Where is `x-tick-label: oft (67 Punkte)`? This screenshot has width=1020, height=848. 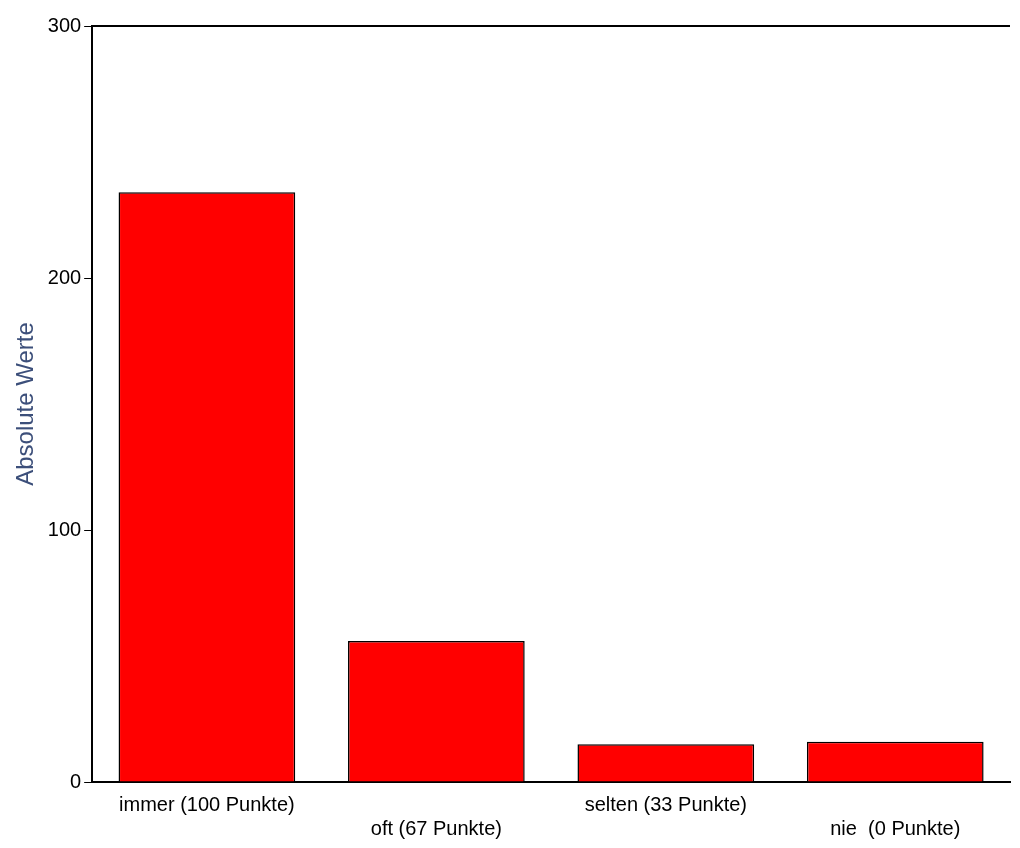 x-tick-label: oft (67 Punkte) is located at coordinates (436, 827).